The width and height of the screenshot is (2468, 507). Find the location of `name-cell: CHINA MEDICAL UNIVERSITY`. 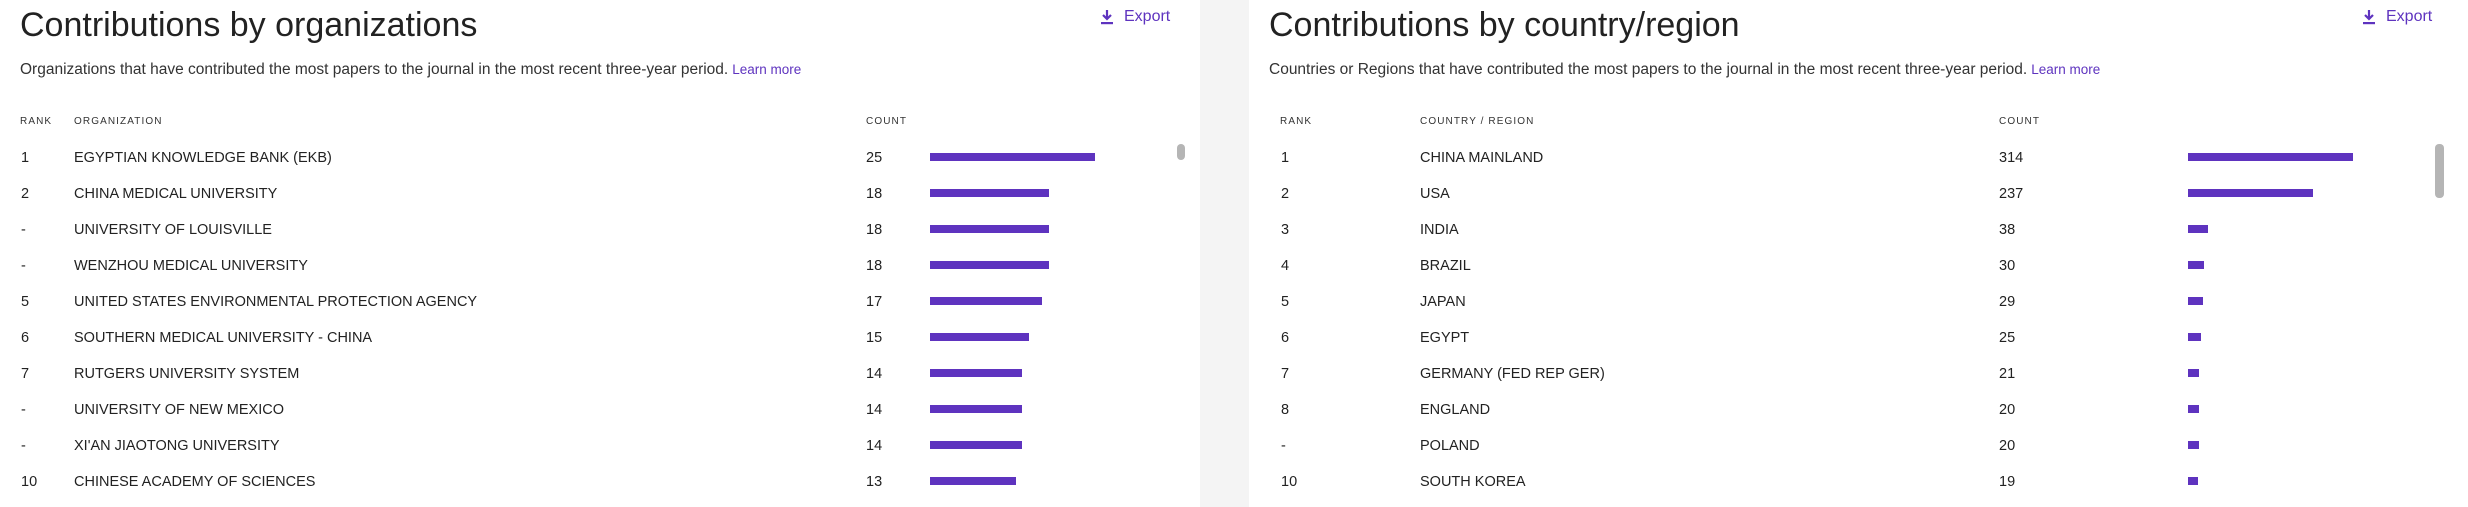

name-cell: CHINA MEDICAL UNIVERSITY is located at coordinates (176, 194).